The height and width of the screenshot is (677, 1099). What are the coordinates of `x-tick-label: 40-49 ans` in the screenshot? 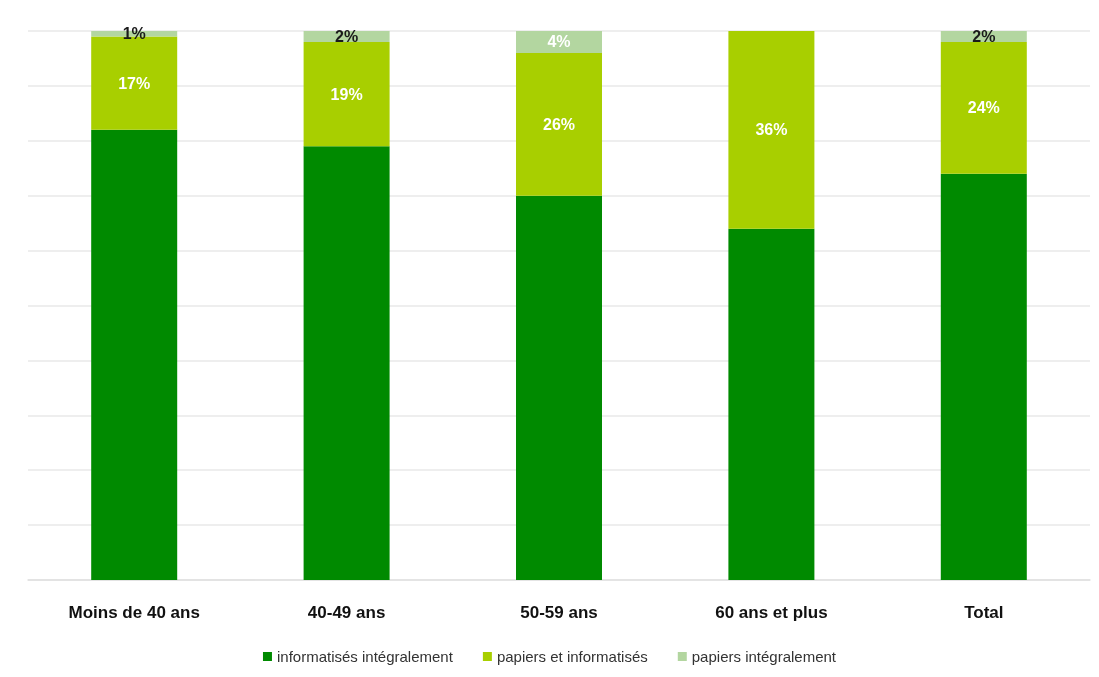 It's located at (346, 612).